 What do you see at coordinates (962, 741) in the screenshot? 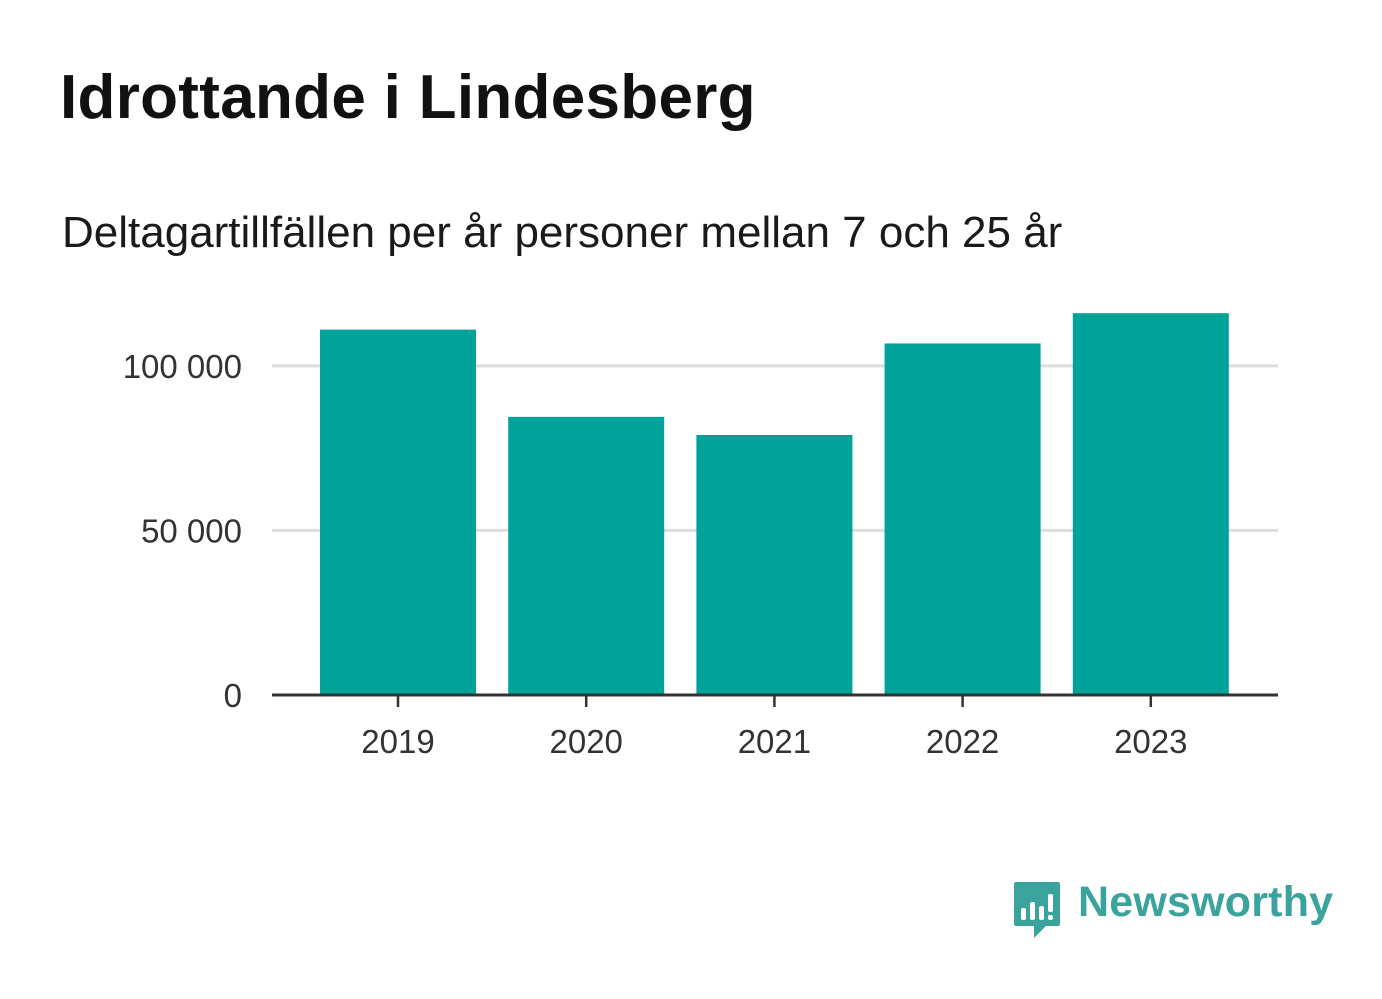
I see `x-tick-label: 2022` at bounding box center [962, 741].